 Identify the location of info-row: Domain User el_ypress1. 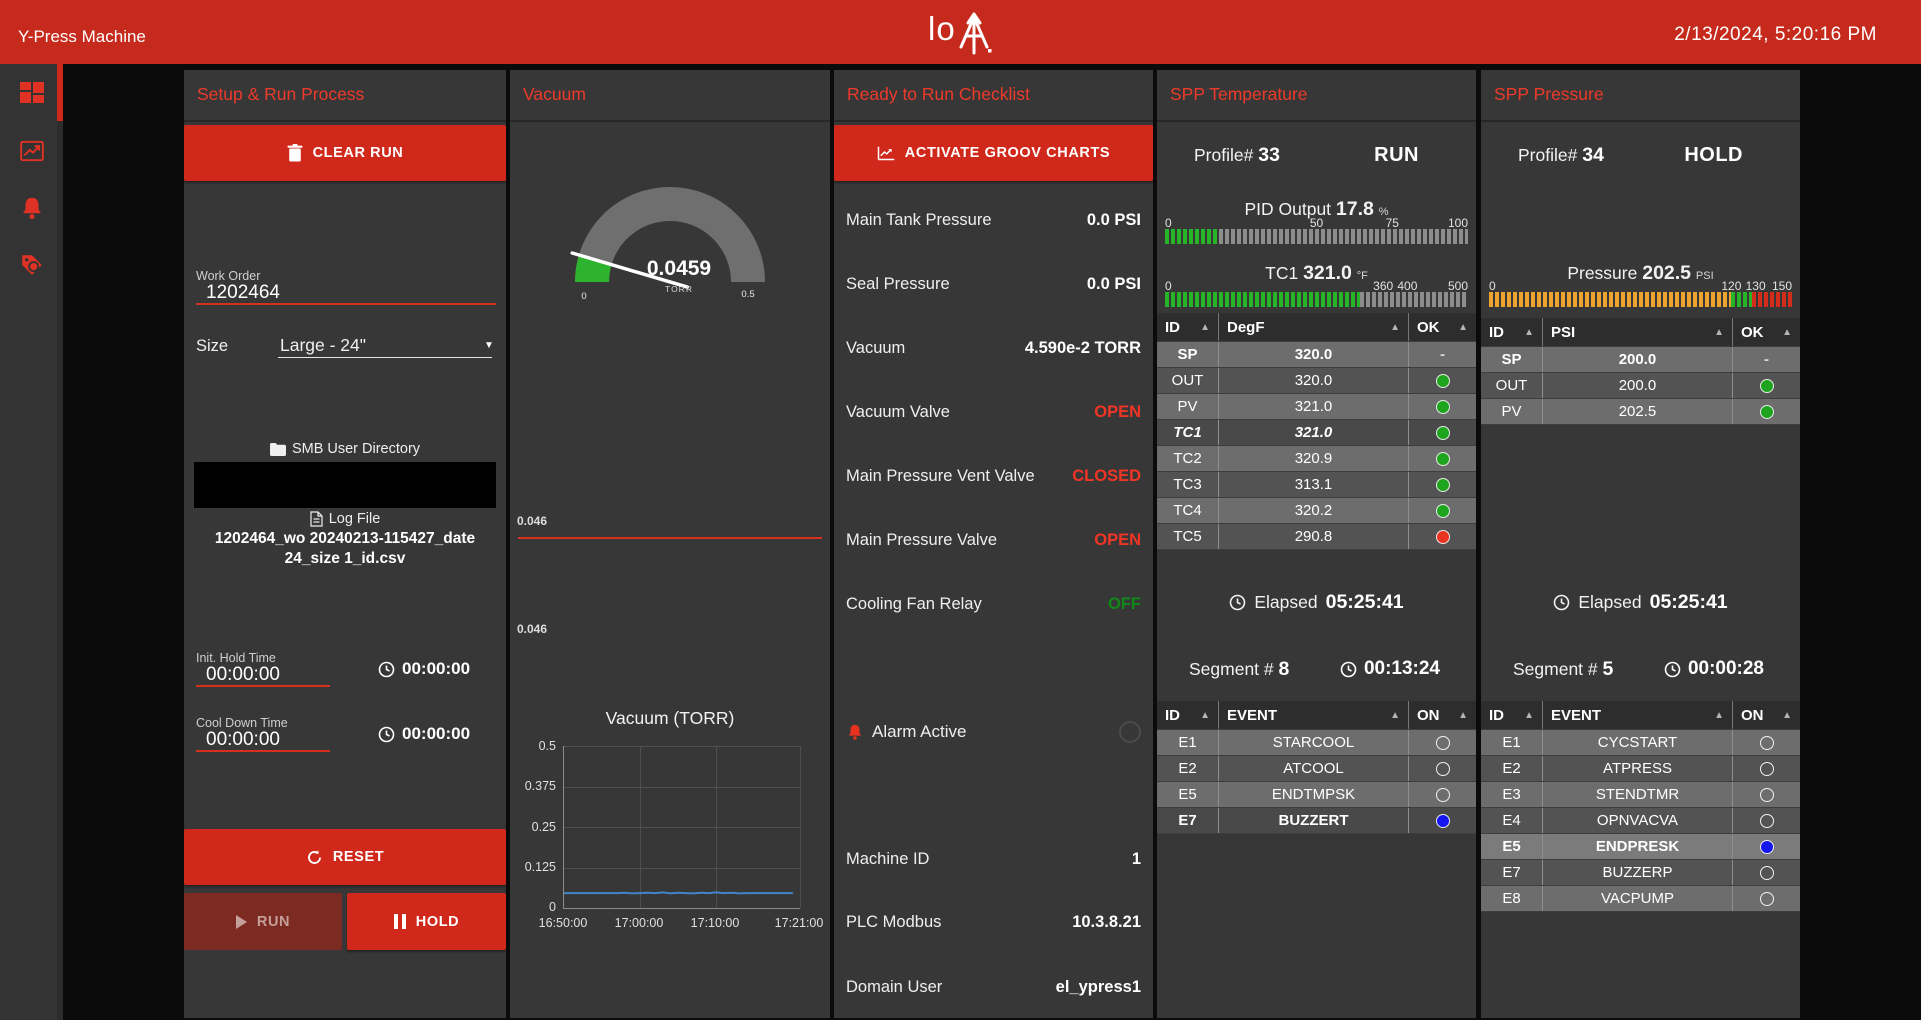
(993, 987).